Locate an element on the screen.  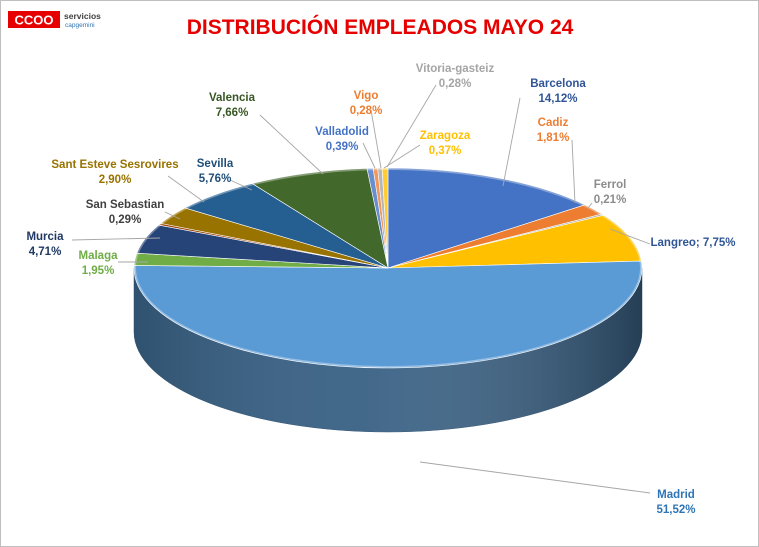
data-label-value-cadiz: 1,81% is located at coordinates (553, 138).